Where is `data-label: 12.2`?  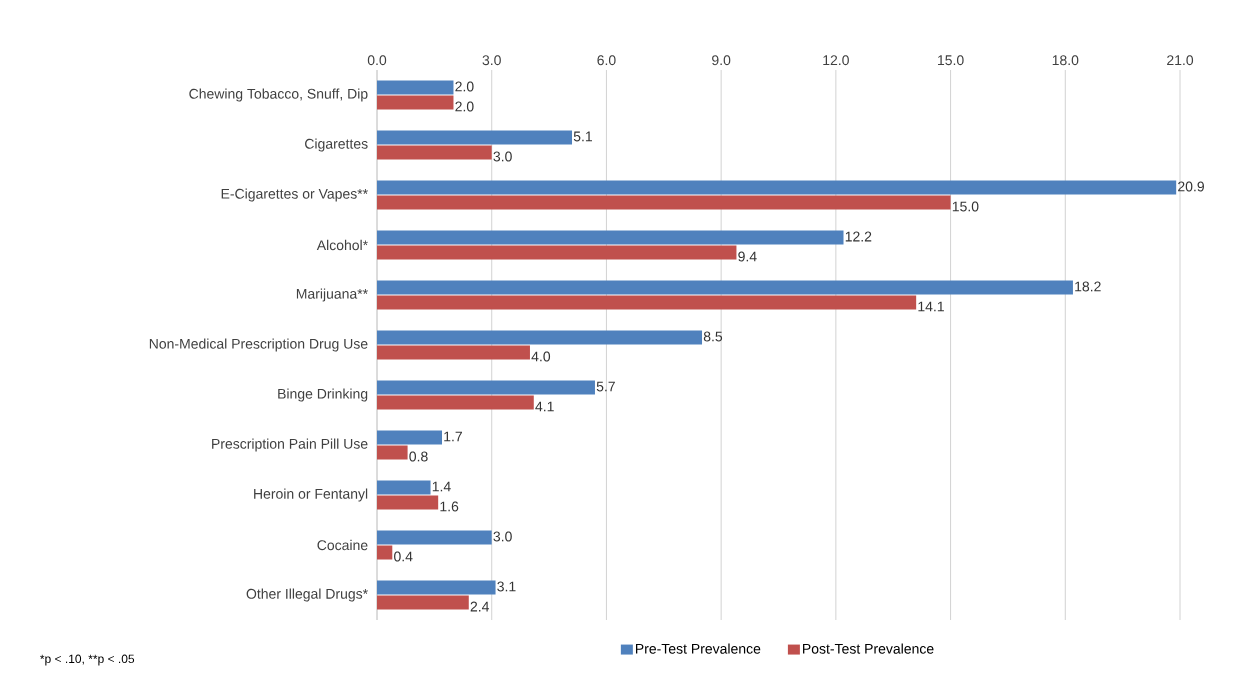 data-label: 12.2 is located at coordinates (858, 236).